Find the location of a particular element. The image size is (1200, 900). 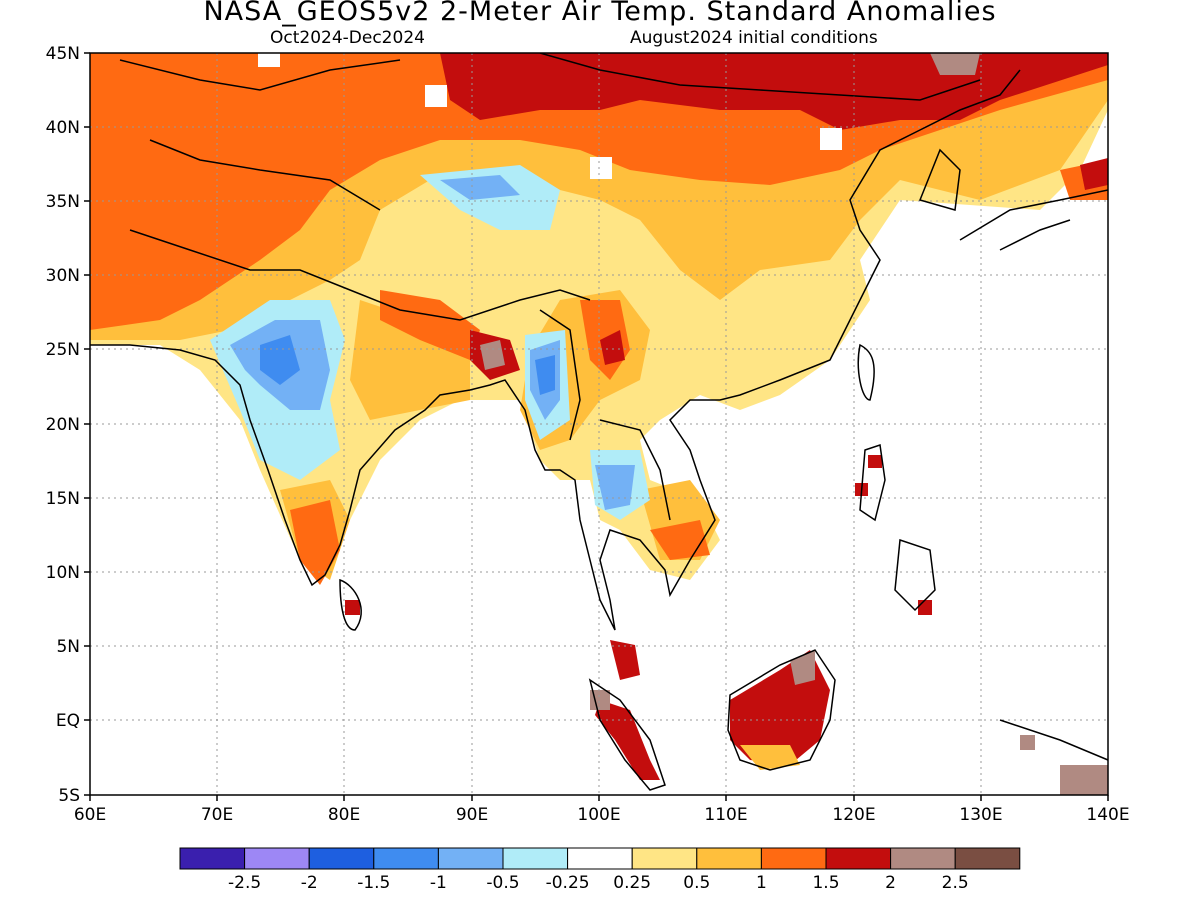

legend-label: 0.25 is located at coordinates (632, 883).